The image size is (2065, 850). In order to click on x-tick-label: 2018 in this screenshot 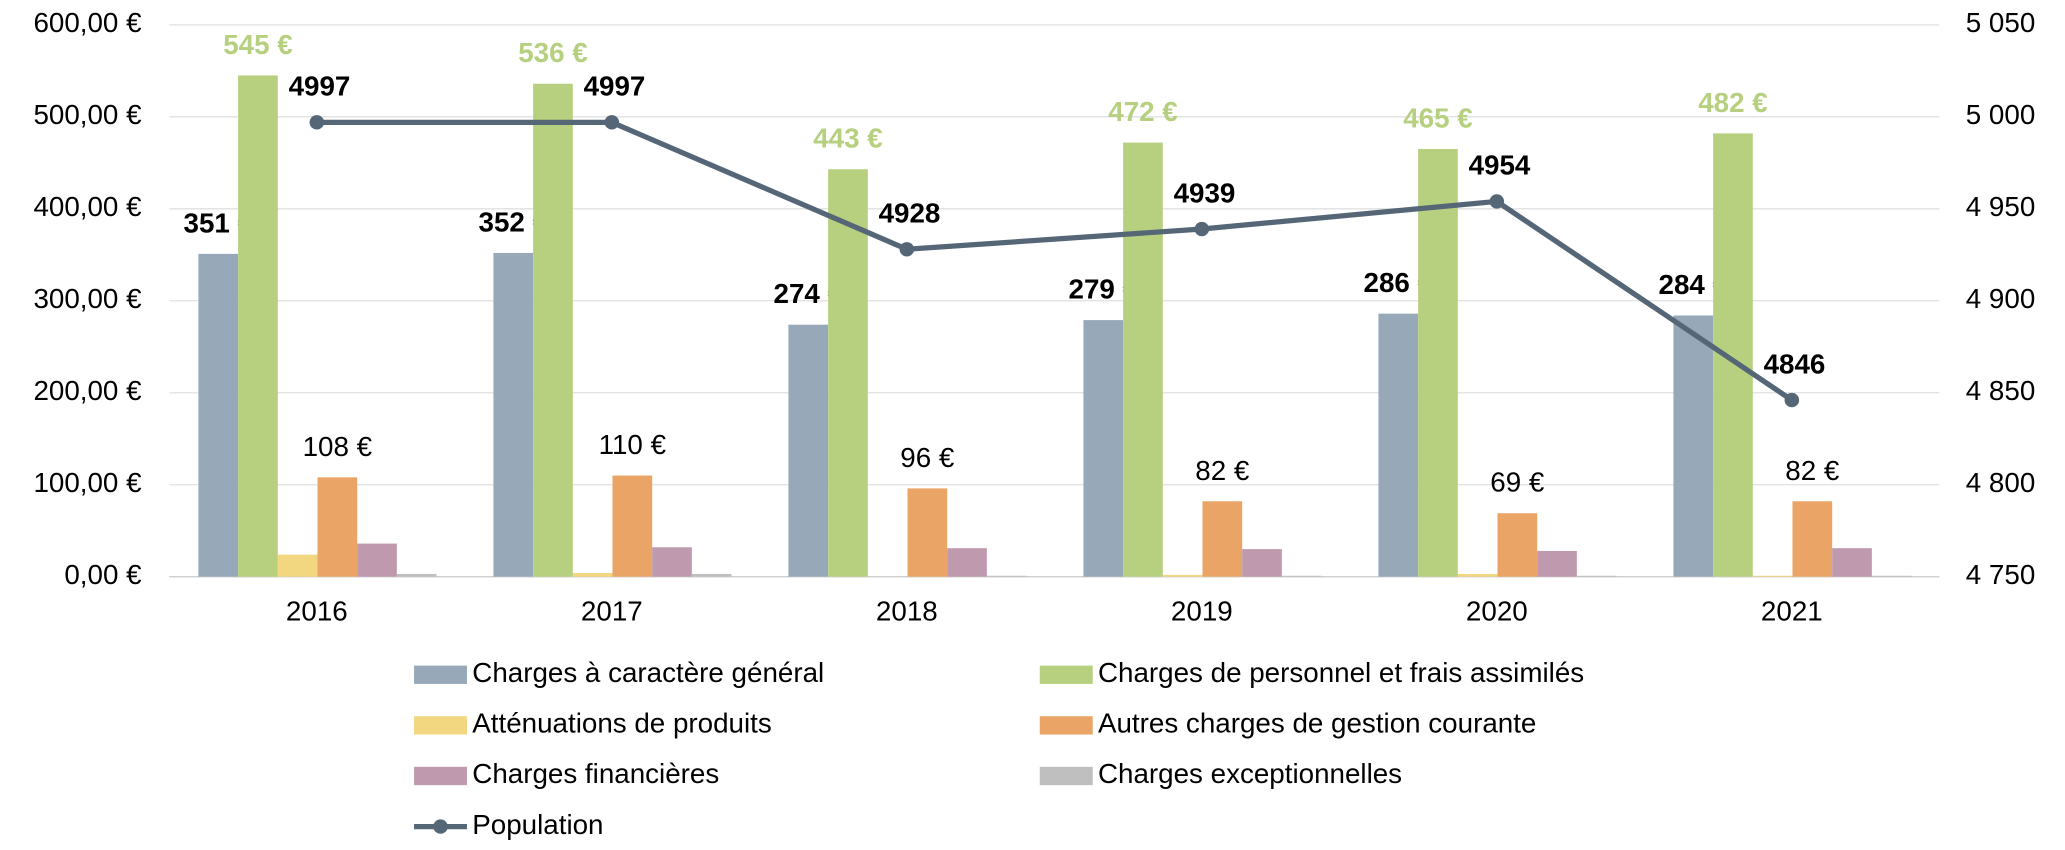, I will do `click(907, 611)`.